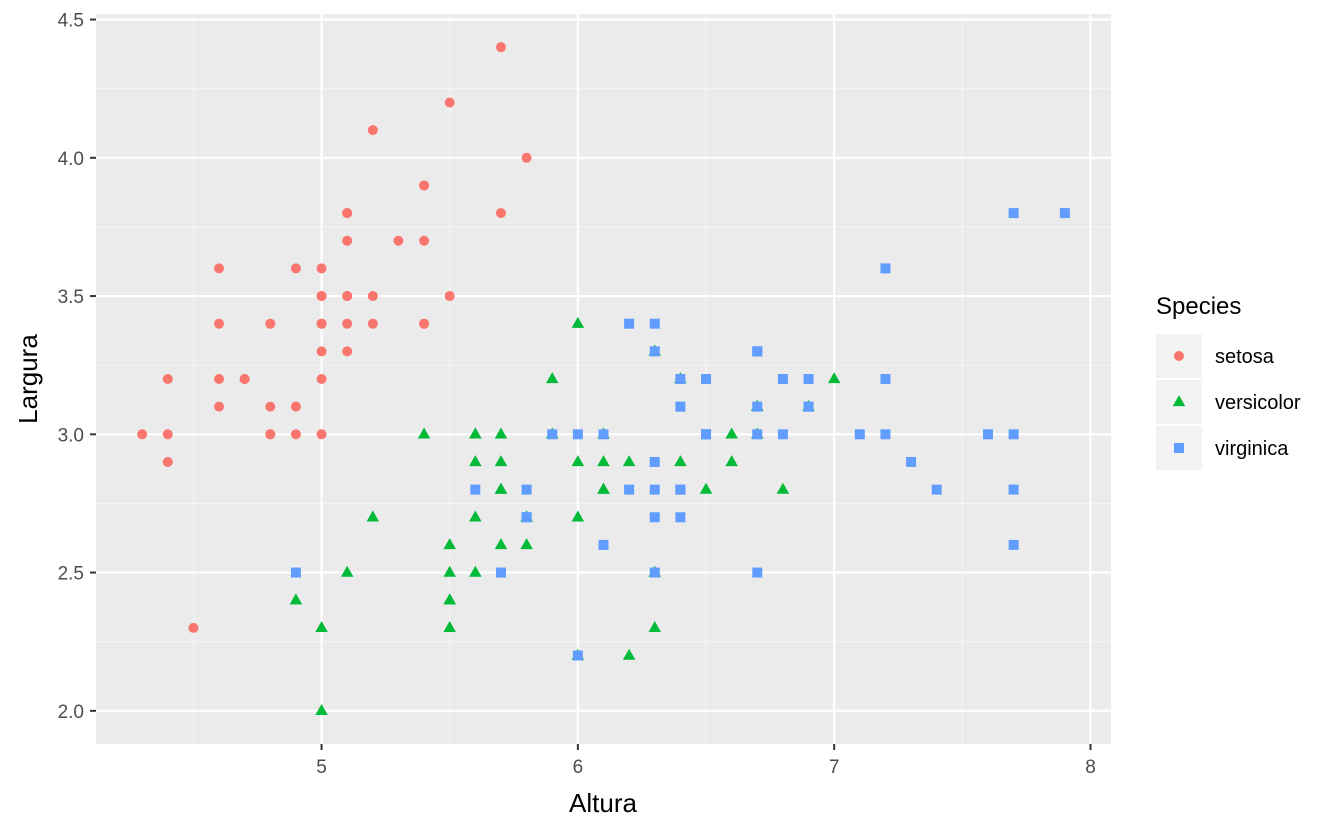 This screenshot has height=833, width=1344. Describe the element at coordinates (1245, 357) in the screenshot. I see `legend-label-setosa: setosa` at that location.